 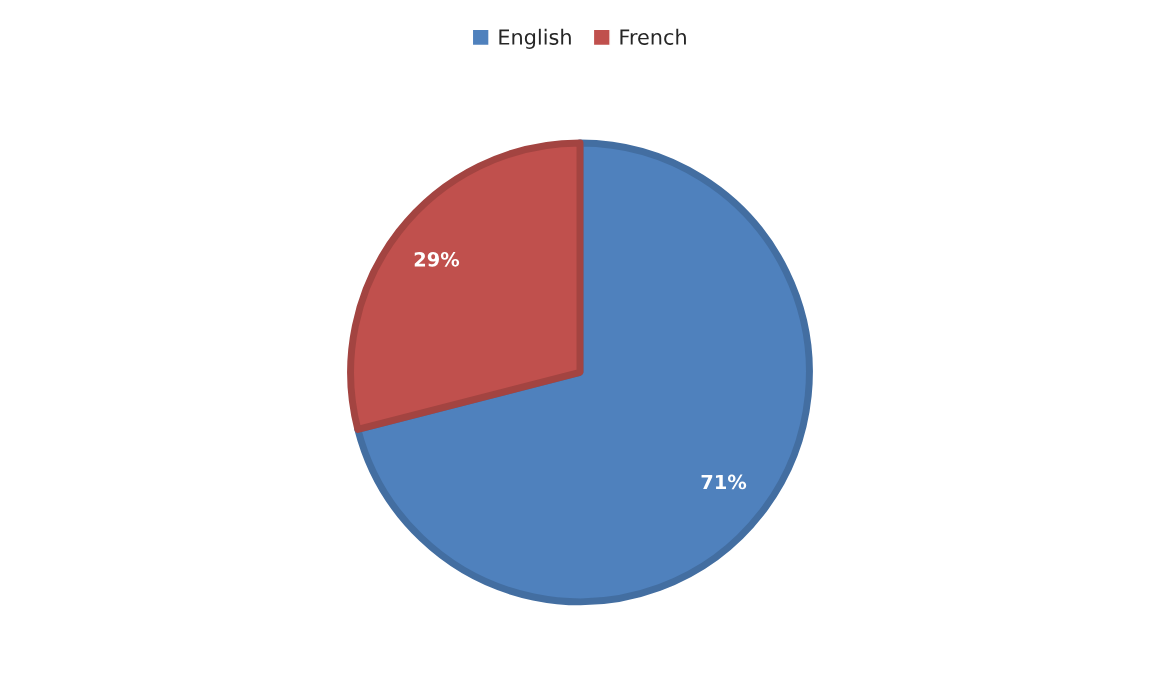 I want to click on legend-label: English, so click(x=535, y=38).